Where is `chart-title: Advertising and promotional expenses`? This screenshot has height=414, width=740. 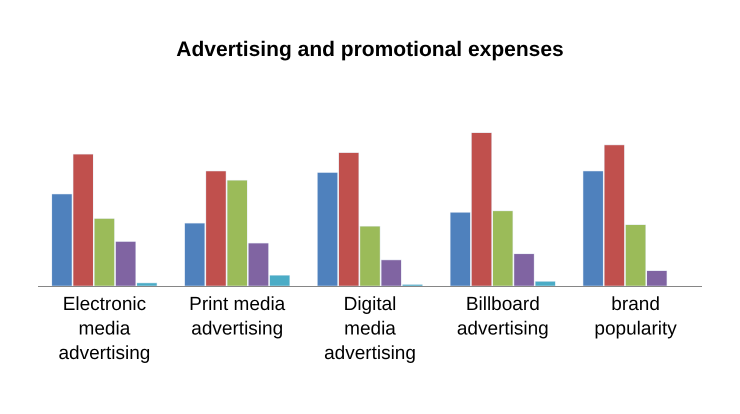
chart-title: Advertising and promotional expenses is located at coordinates (370, 50).